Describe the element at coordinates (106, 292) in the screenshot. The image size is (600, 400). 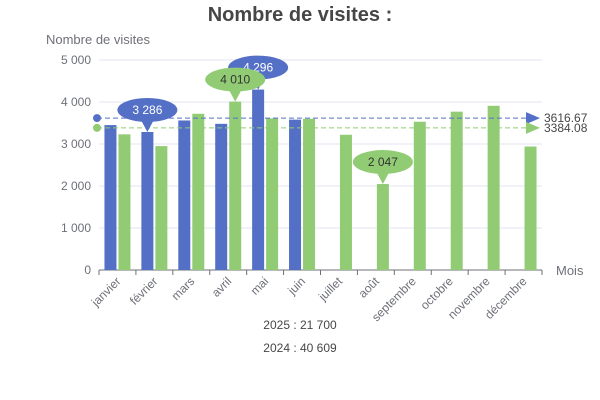
I see `x-tick-label: janvier` at that location.